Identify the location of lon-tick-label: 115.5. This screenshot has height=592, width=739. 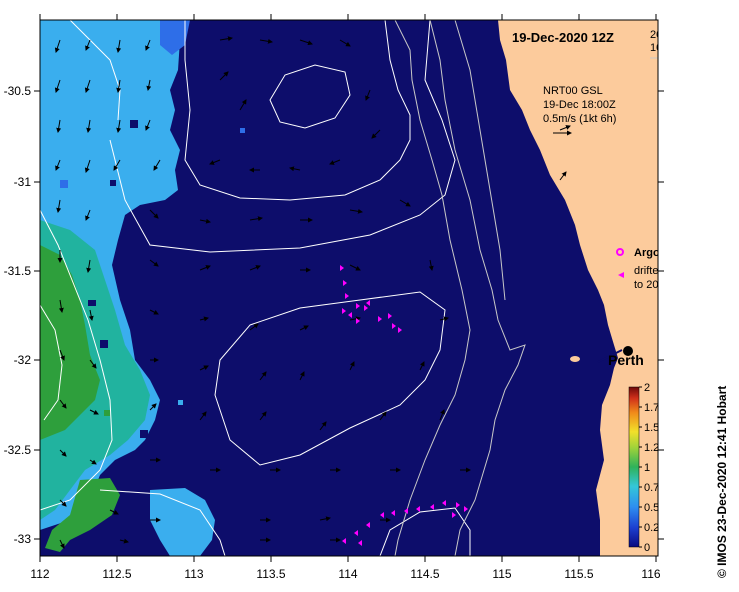
(578, 574).